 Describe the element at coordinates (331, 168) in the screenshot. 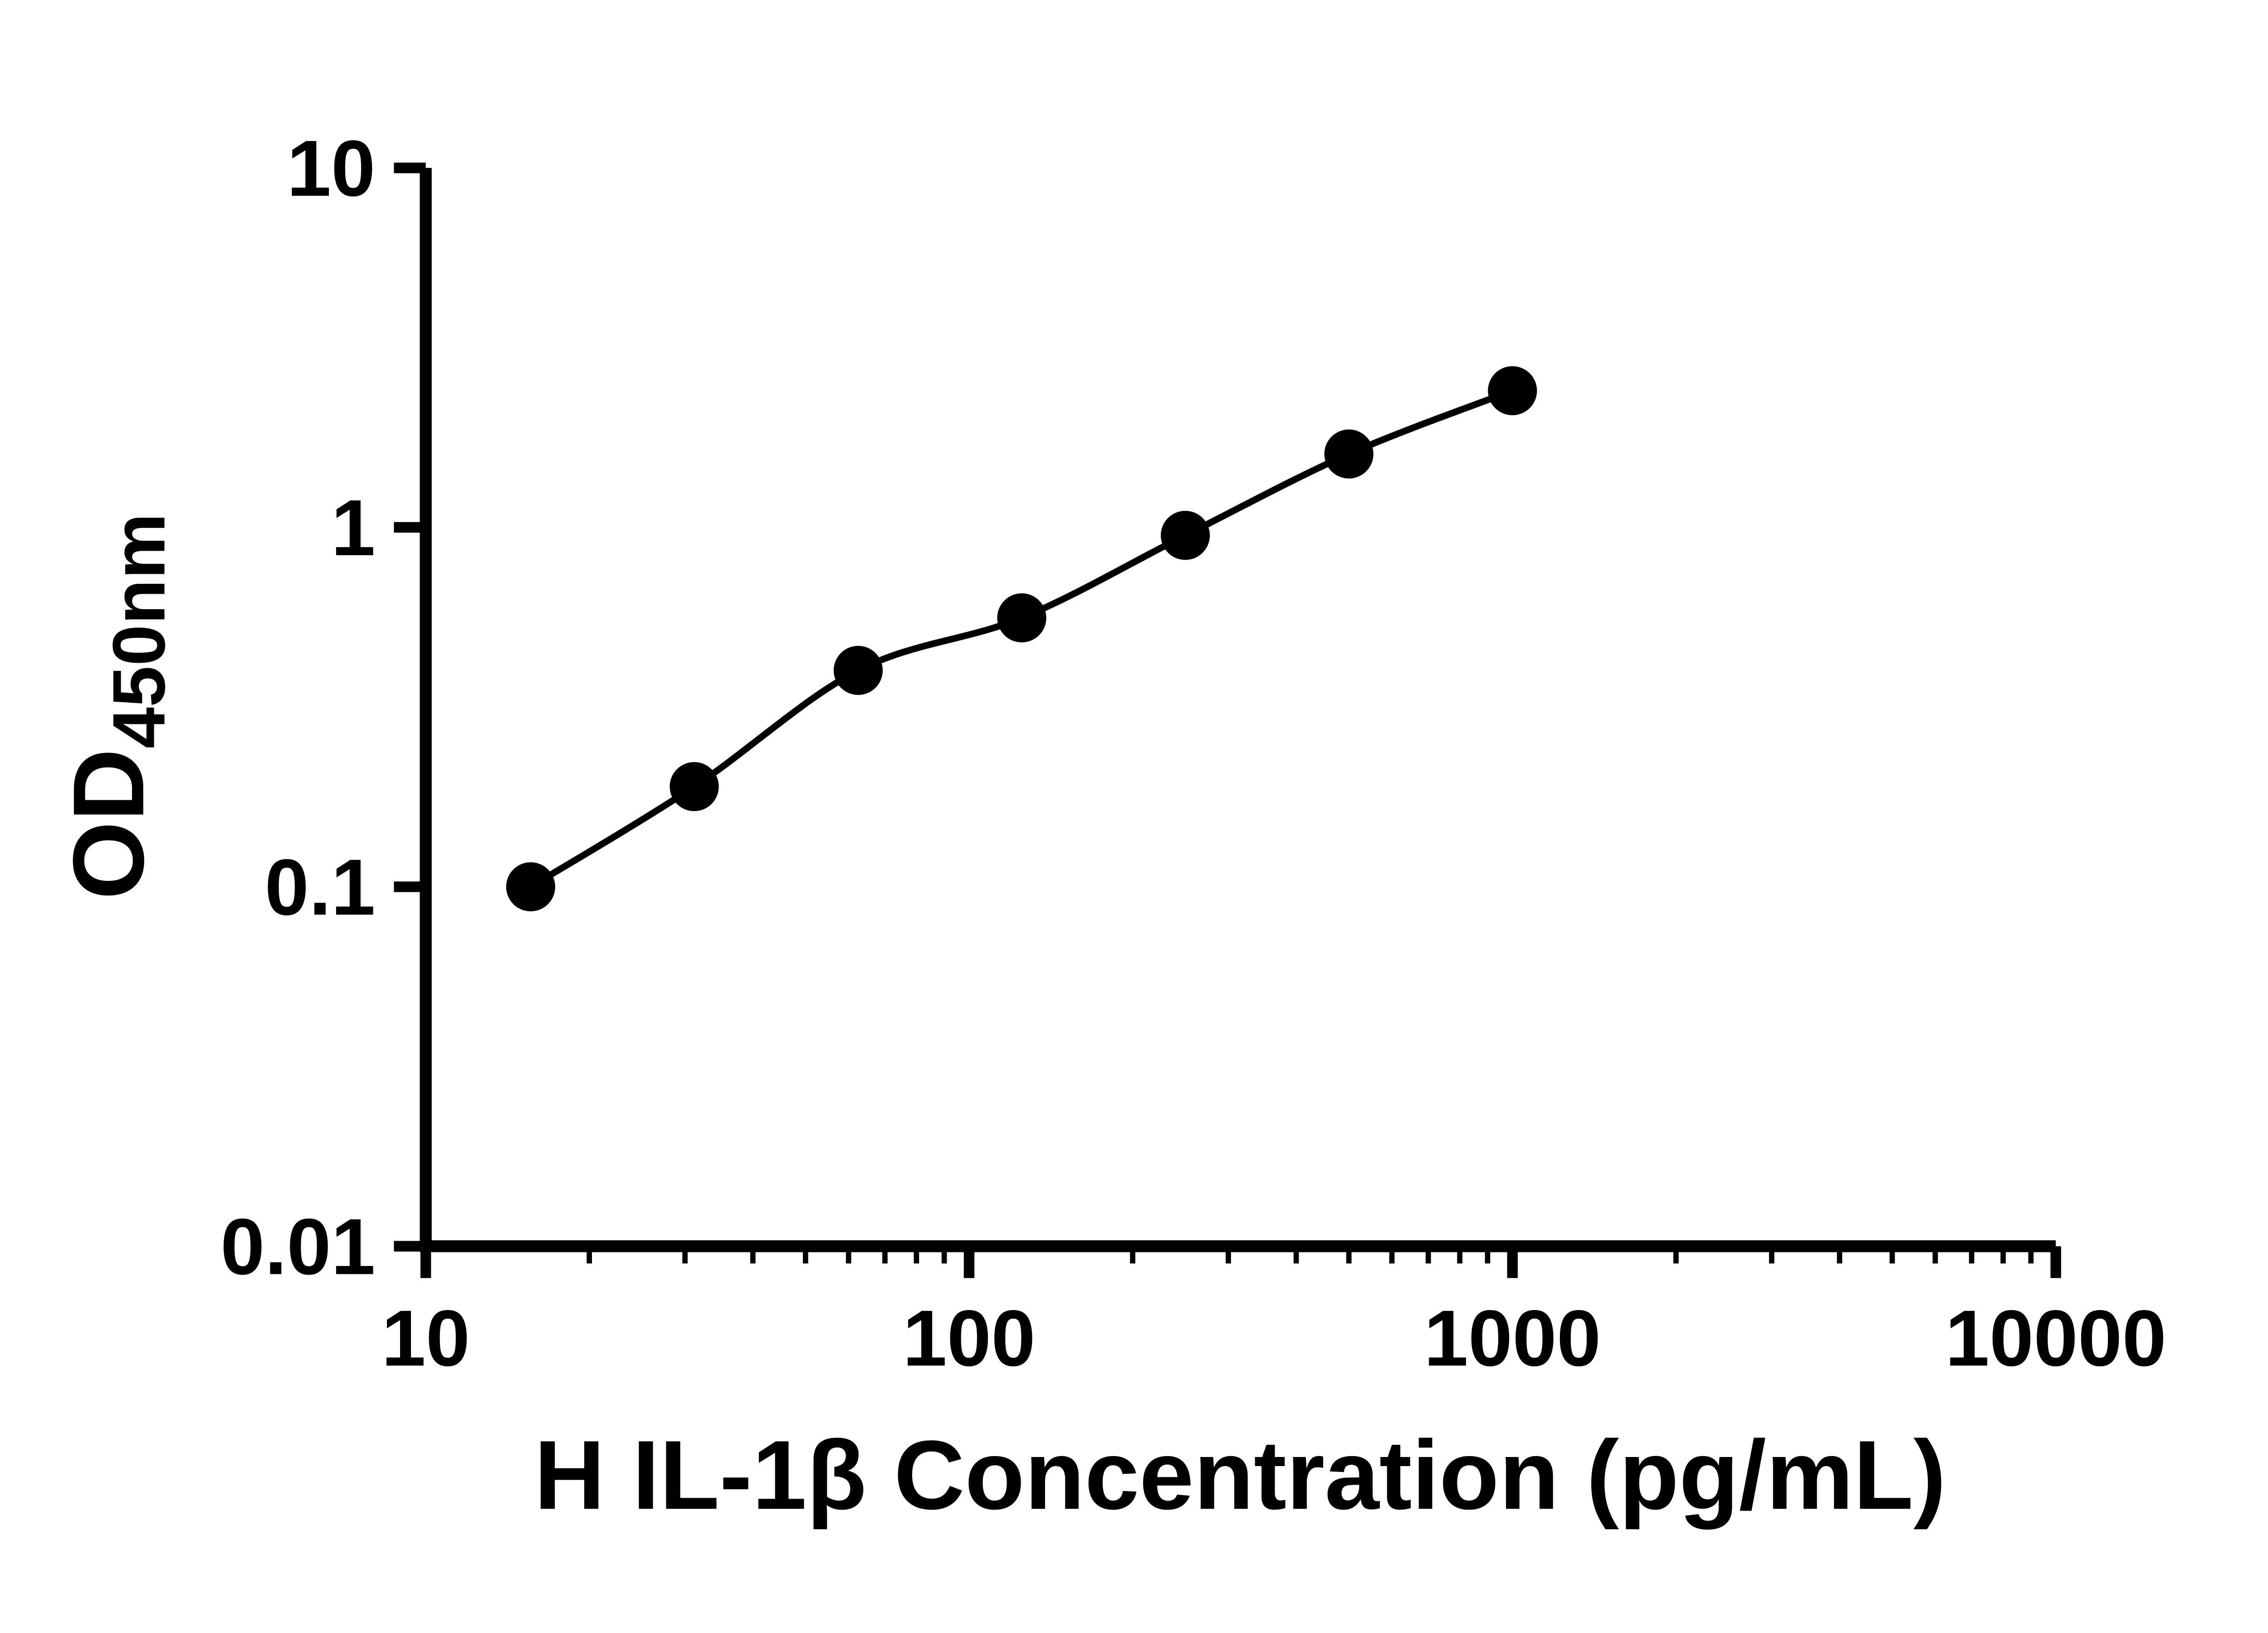

I see `y-axis-tick-label: 10` at that location.